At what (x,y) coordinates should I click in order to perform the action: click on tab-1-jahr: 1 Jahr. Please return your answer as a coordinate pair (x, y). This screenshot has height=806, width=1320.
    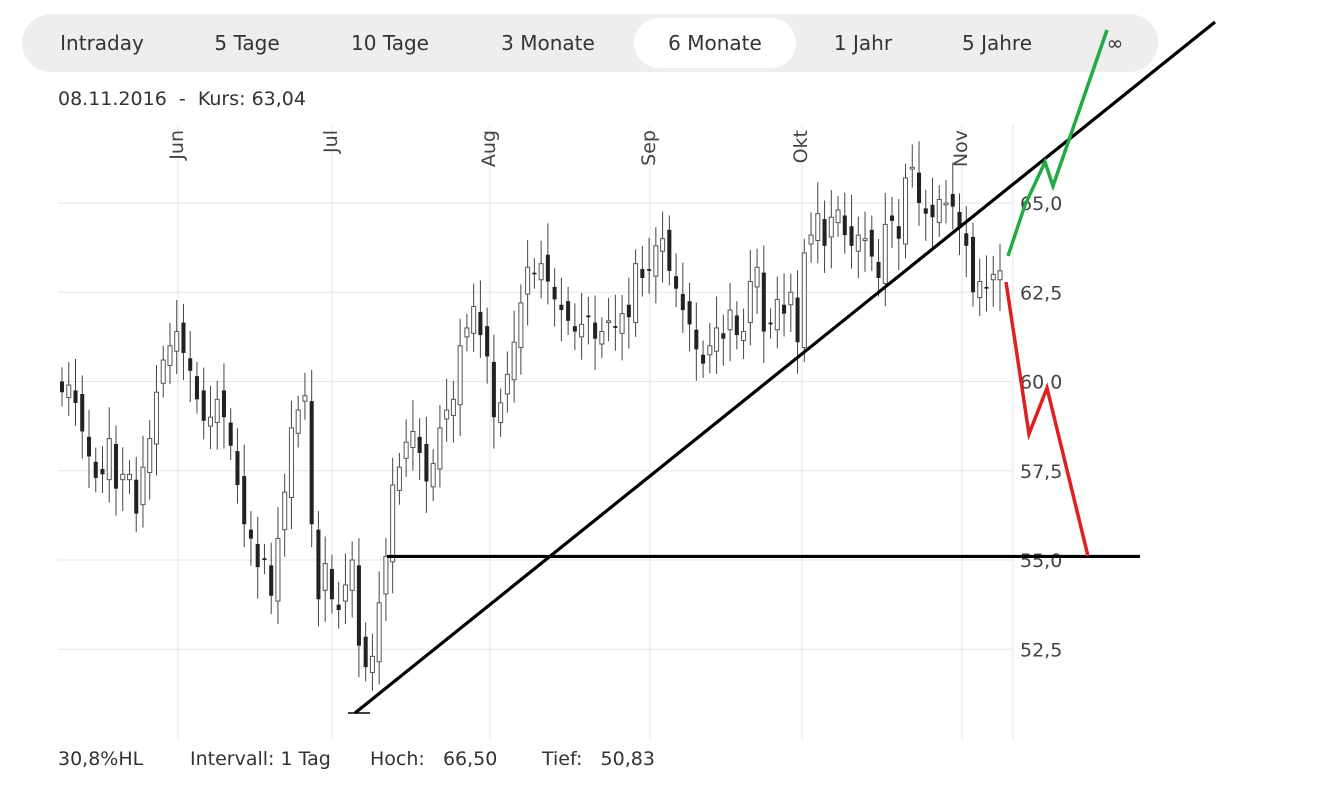
    Looking at the image, I should click on (863, 43).